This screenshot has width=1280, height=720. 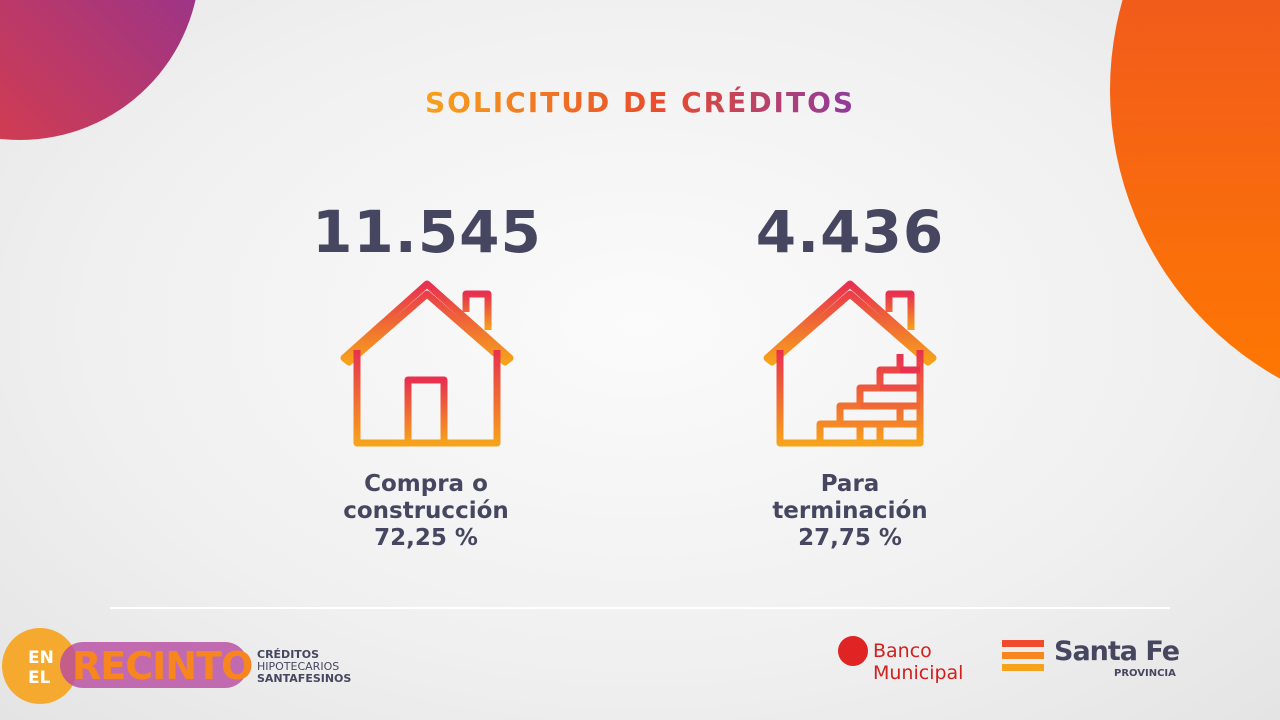 I want to click on label-line: construcción, so click(x=426, y=511).